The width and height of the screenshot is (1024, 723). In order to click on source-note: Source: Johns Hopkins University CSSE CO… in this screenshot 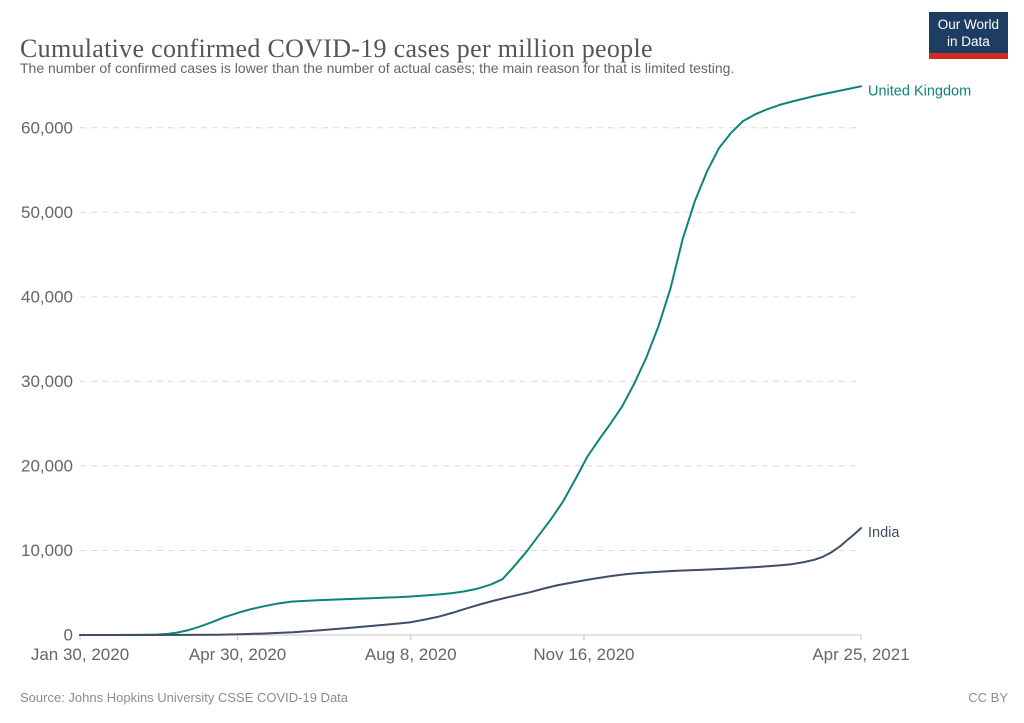, I will do `click(184, 697)`.